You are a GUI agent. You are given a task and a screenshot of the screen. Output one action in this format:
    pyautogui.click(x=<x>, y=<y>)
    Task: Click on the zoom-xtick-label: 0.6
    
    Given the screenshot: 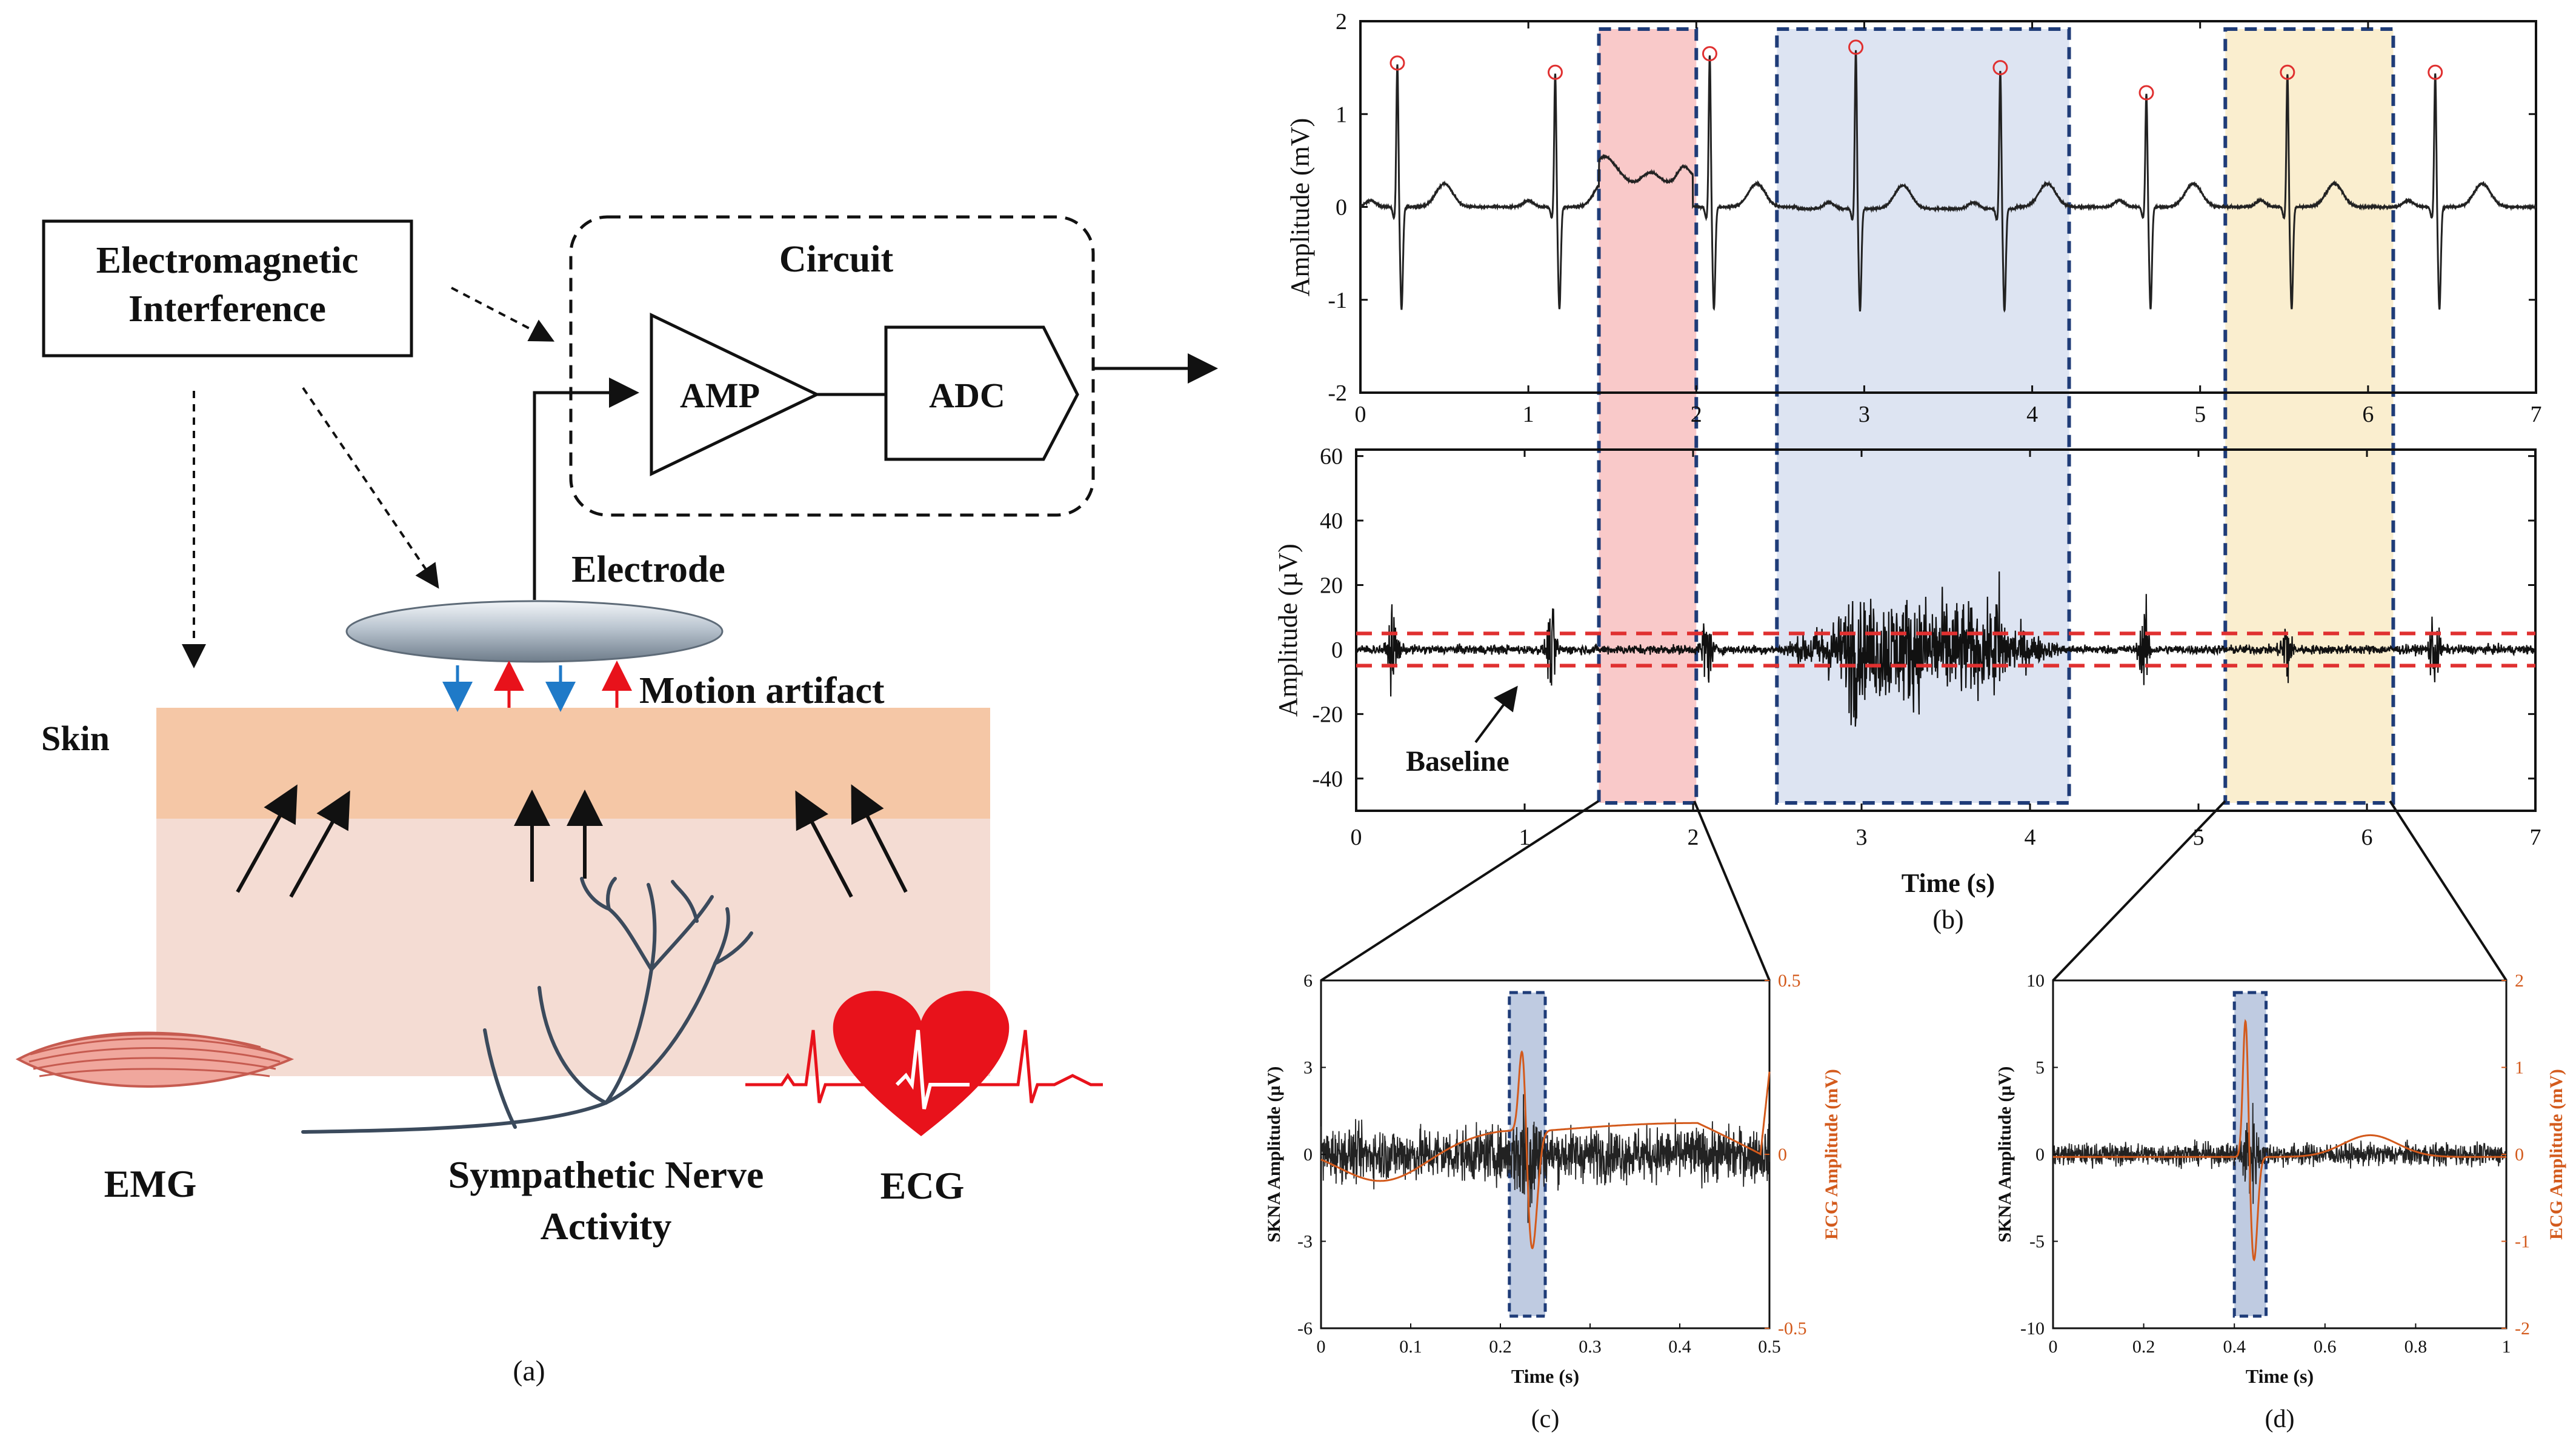 What is the action you would take?
    pyautogui.click(x=2325, y=1347)
    